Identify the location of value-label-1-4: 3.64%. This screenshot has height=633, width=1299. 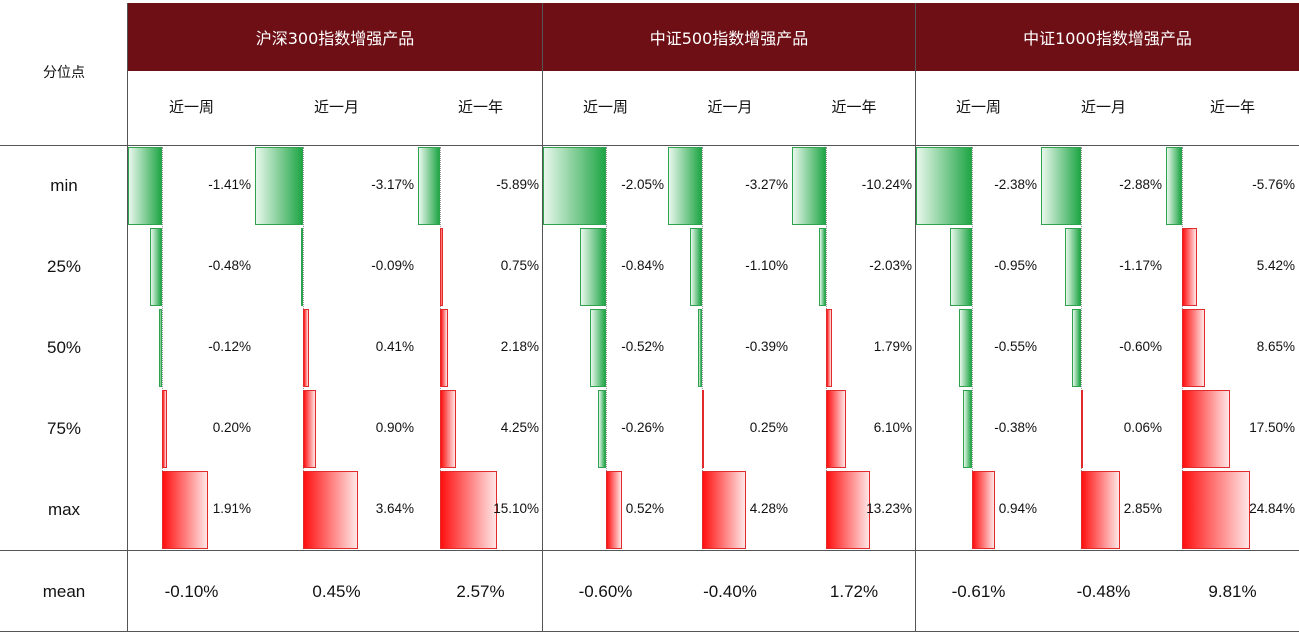
(394, 508).